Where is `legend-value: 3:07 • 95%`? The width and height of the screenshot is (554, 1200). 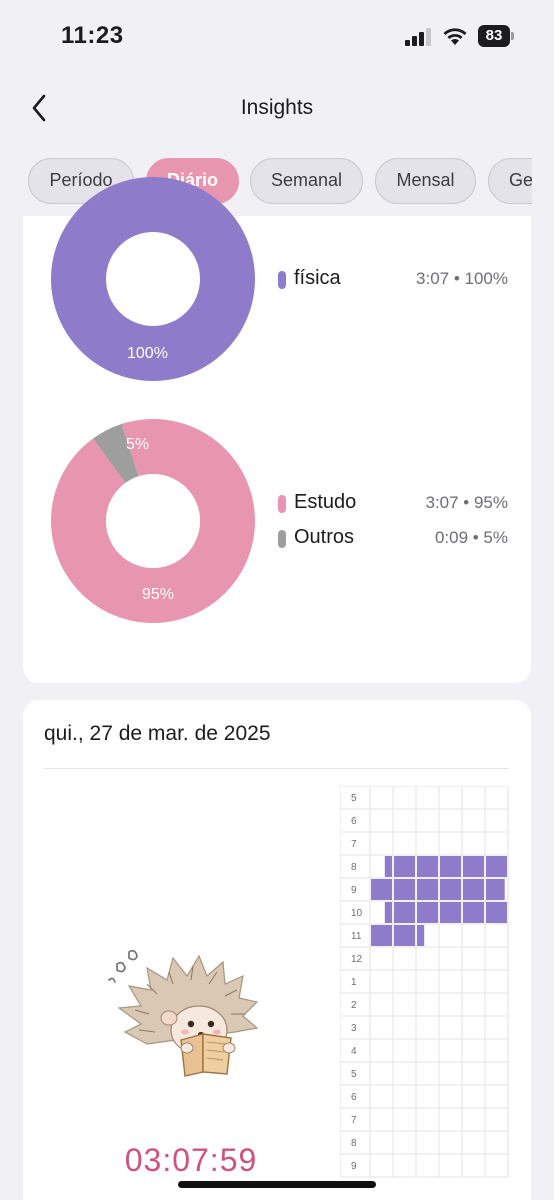 legend-value: 3:07 • 95% is located at coordinates (466, 502).